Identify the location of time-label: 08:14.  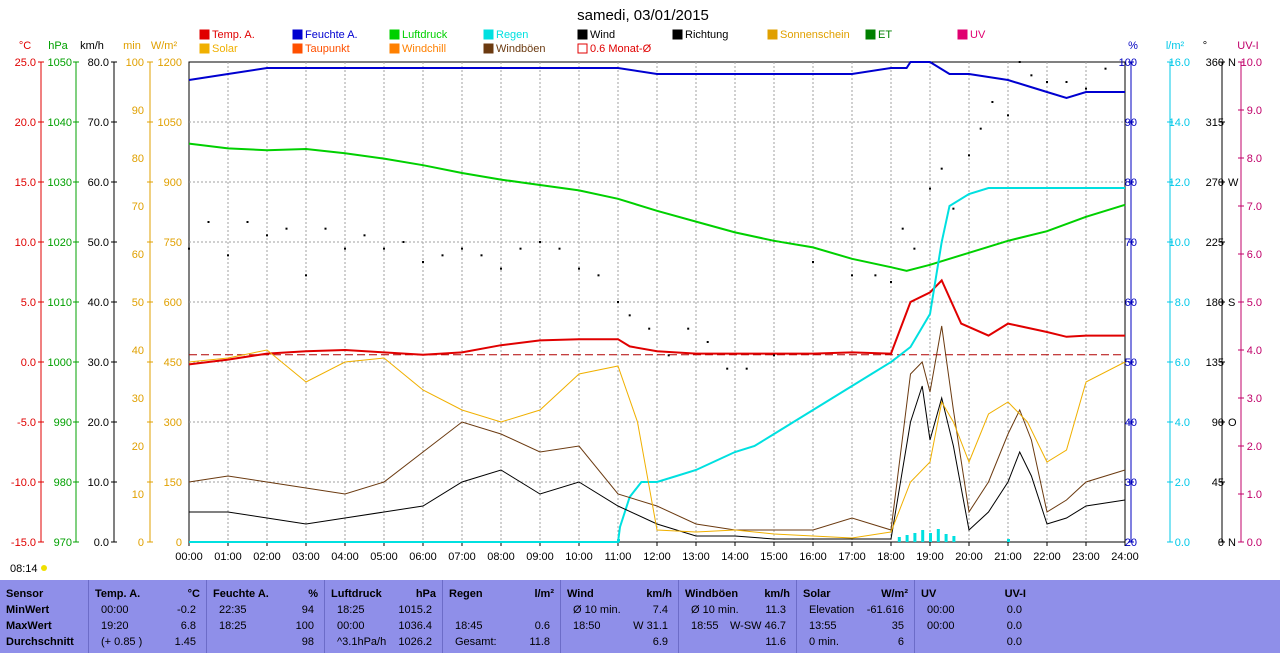
(24, 569).